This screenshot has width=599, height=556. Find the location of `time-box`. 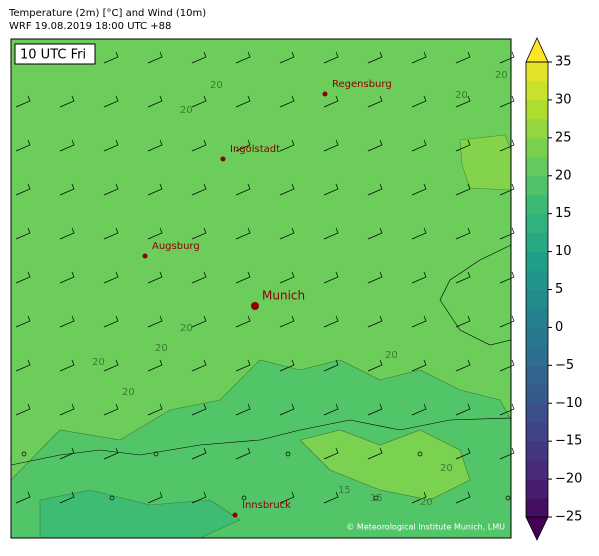

time-box is located at coordinates (55, 54).